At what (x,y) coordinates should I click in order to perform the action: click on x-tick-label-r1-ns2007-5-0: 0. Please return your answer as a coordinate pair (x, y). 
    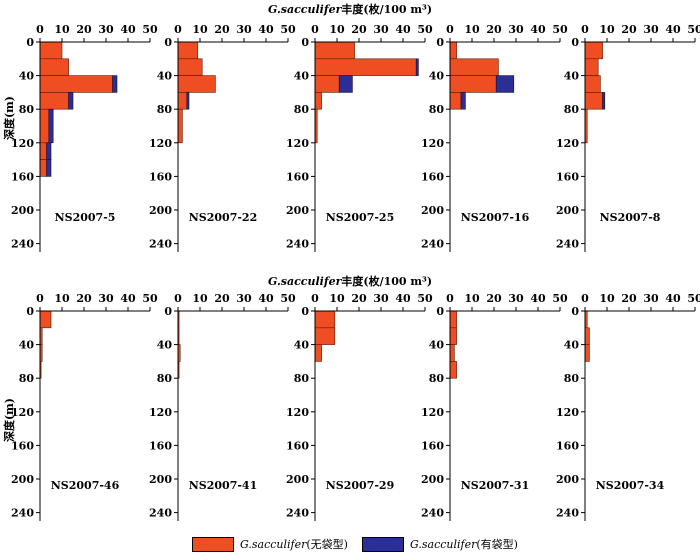
    Looking at the image, I should click on (40, 29).